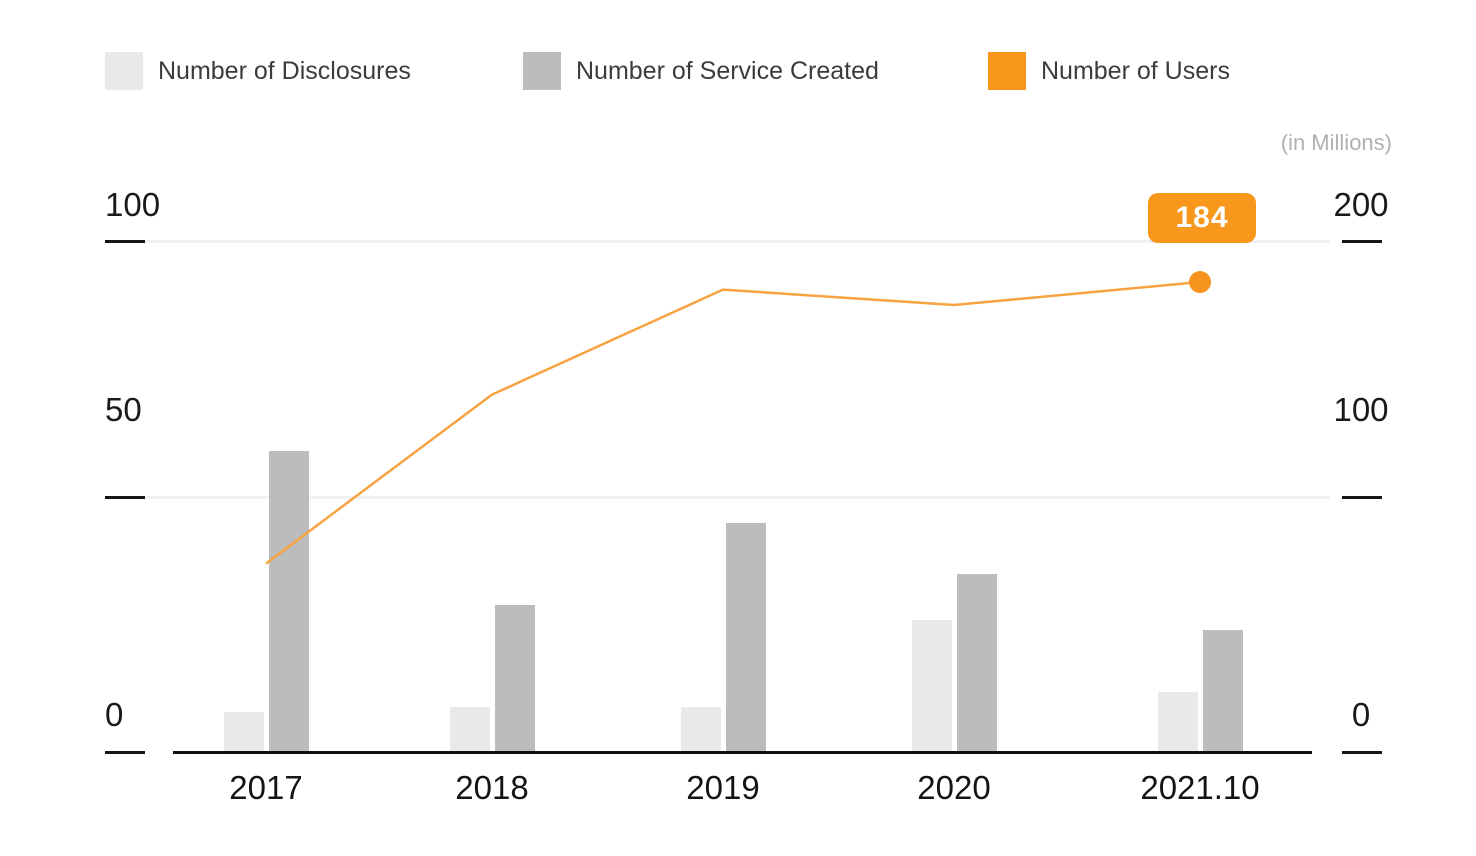 The image size is (1476, 856). What do you see at coordinates (1361, 204) in the screenshot?
I see `right-axis-label-200: 200` at bounding box center [1361, 204].